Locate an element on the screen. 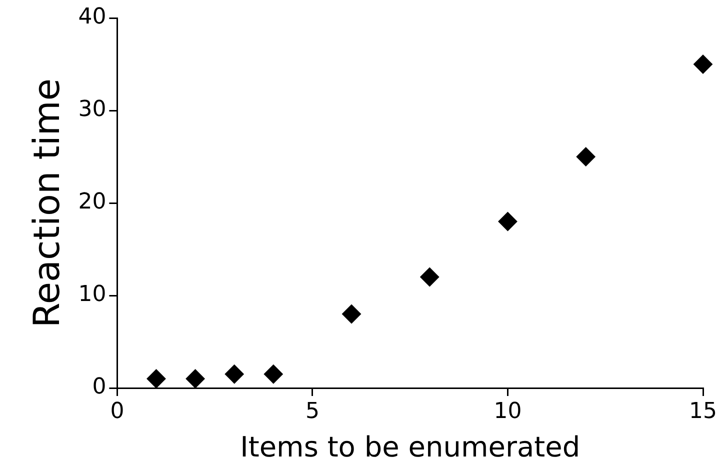 The width and height of the screenshot is (725, 474). x-tick-label: 5 is located at coordinates (312, 411).